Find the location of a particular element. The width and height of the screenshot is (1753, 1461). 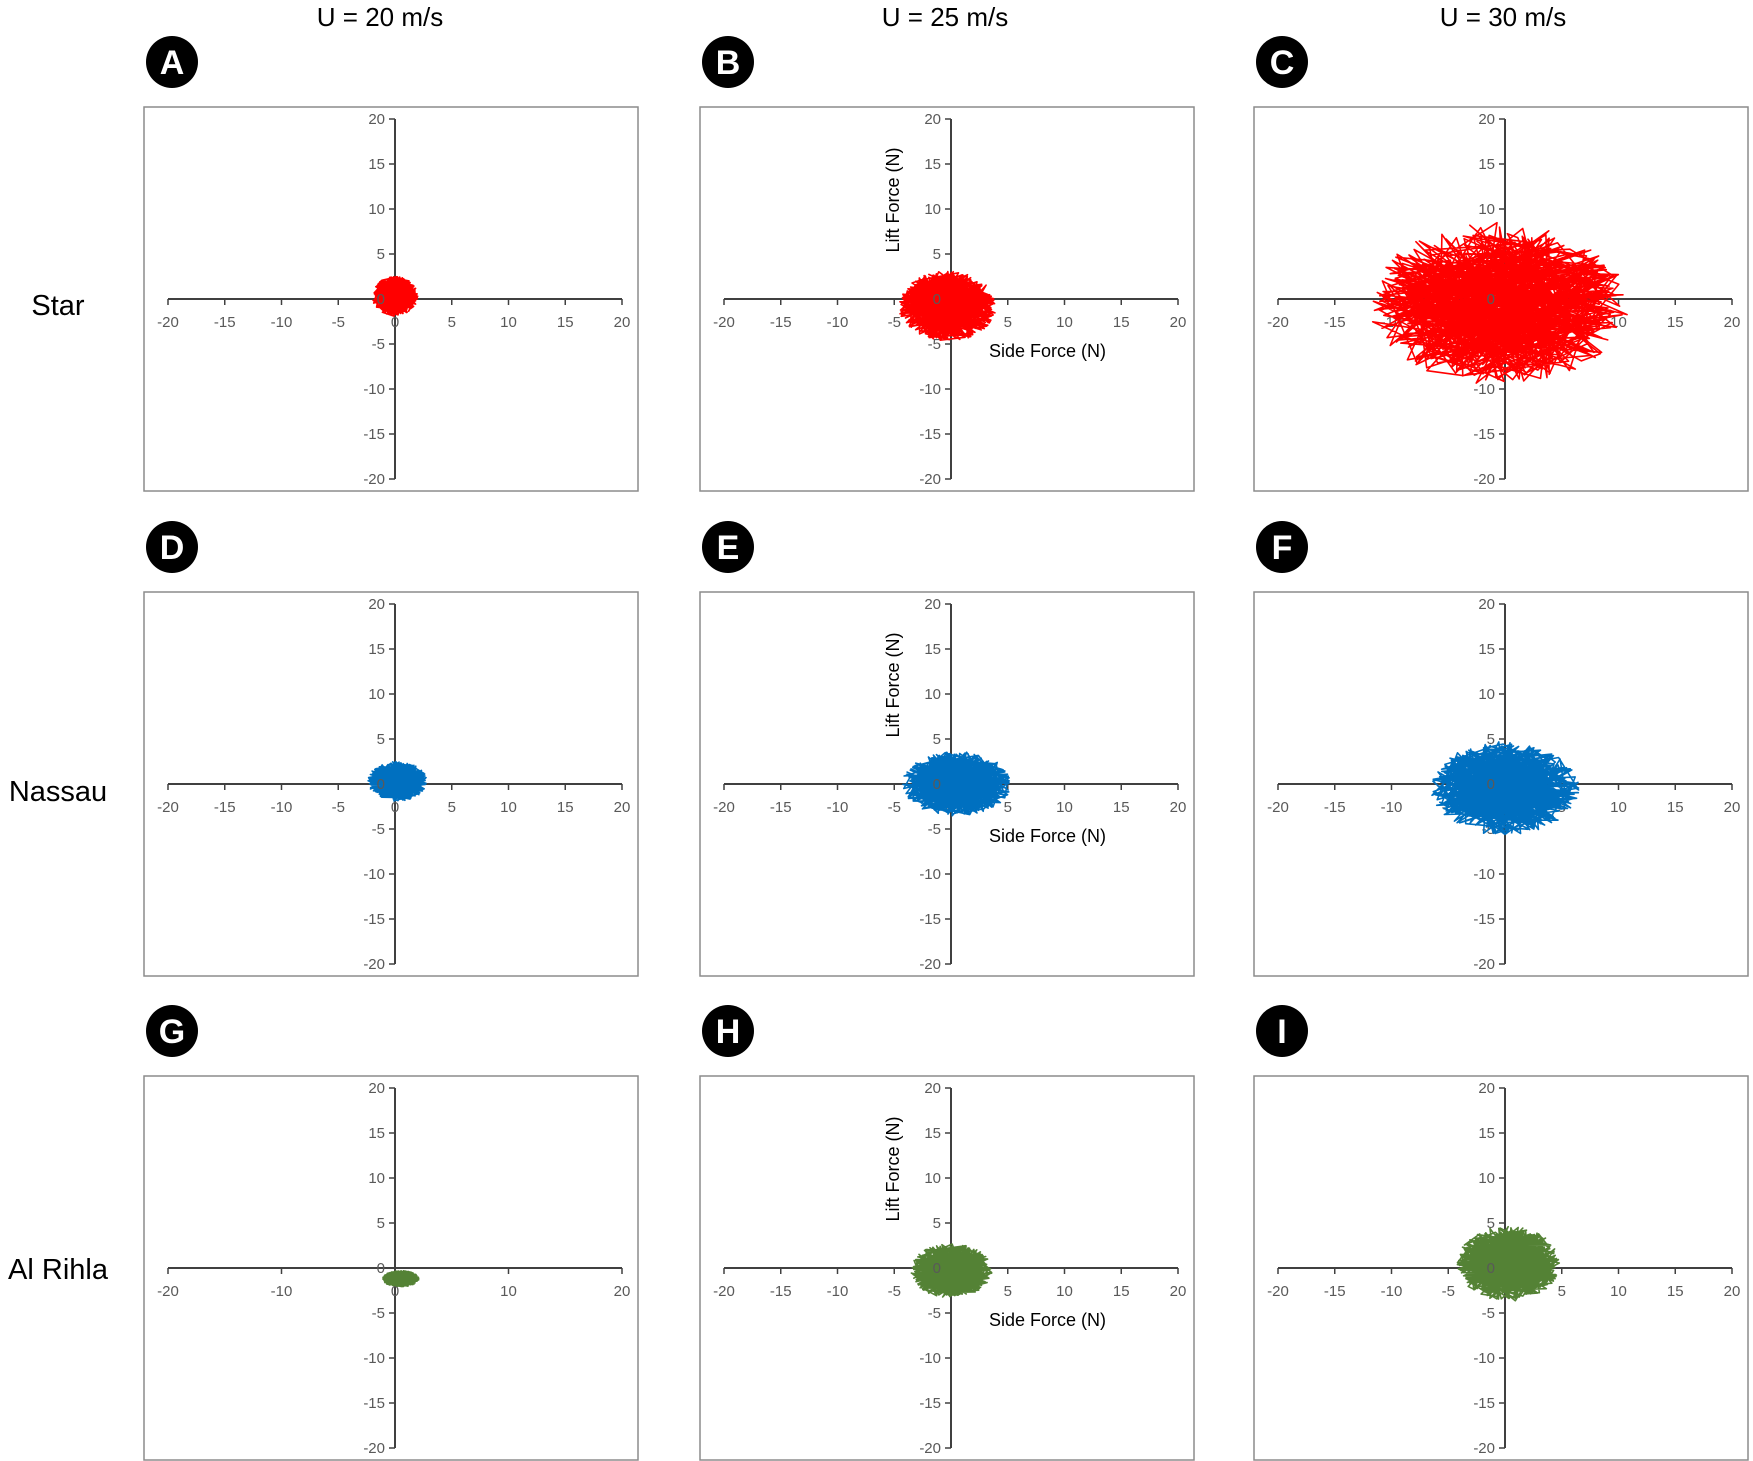

panel-d: D -20 -15 -10 -5 0 5 10 15 20 -20 -15 -10 -5 5 10 15 20 0 is located at coordinates (391, 749).